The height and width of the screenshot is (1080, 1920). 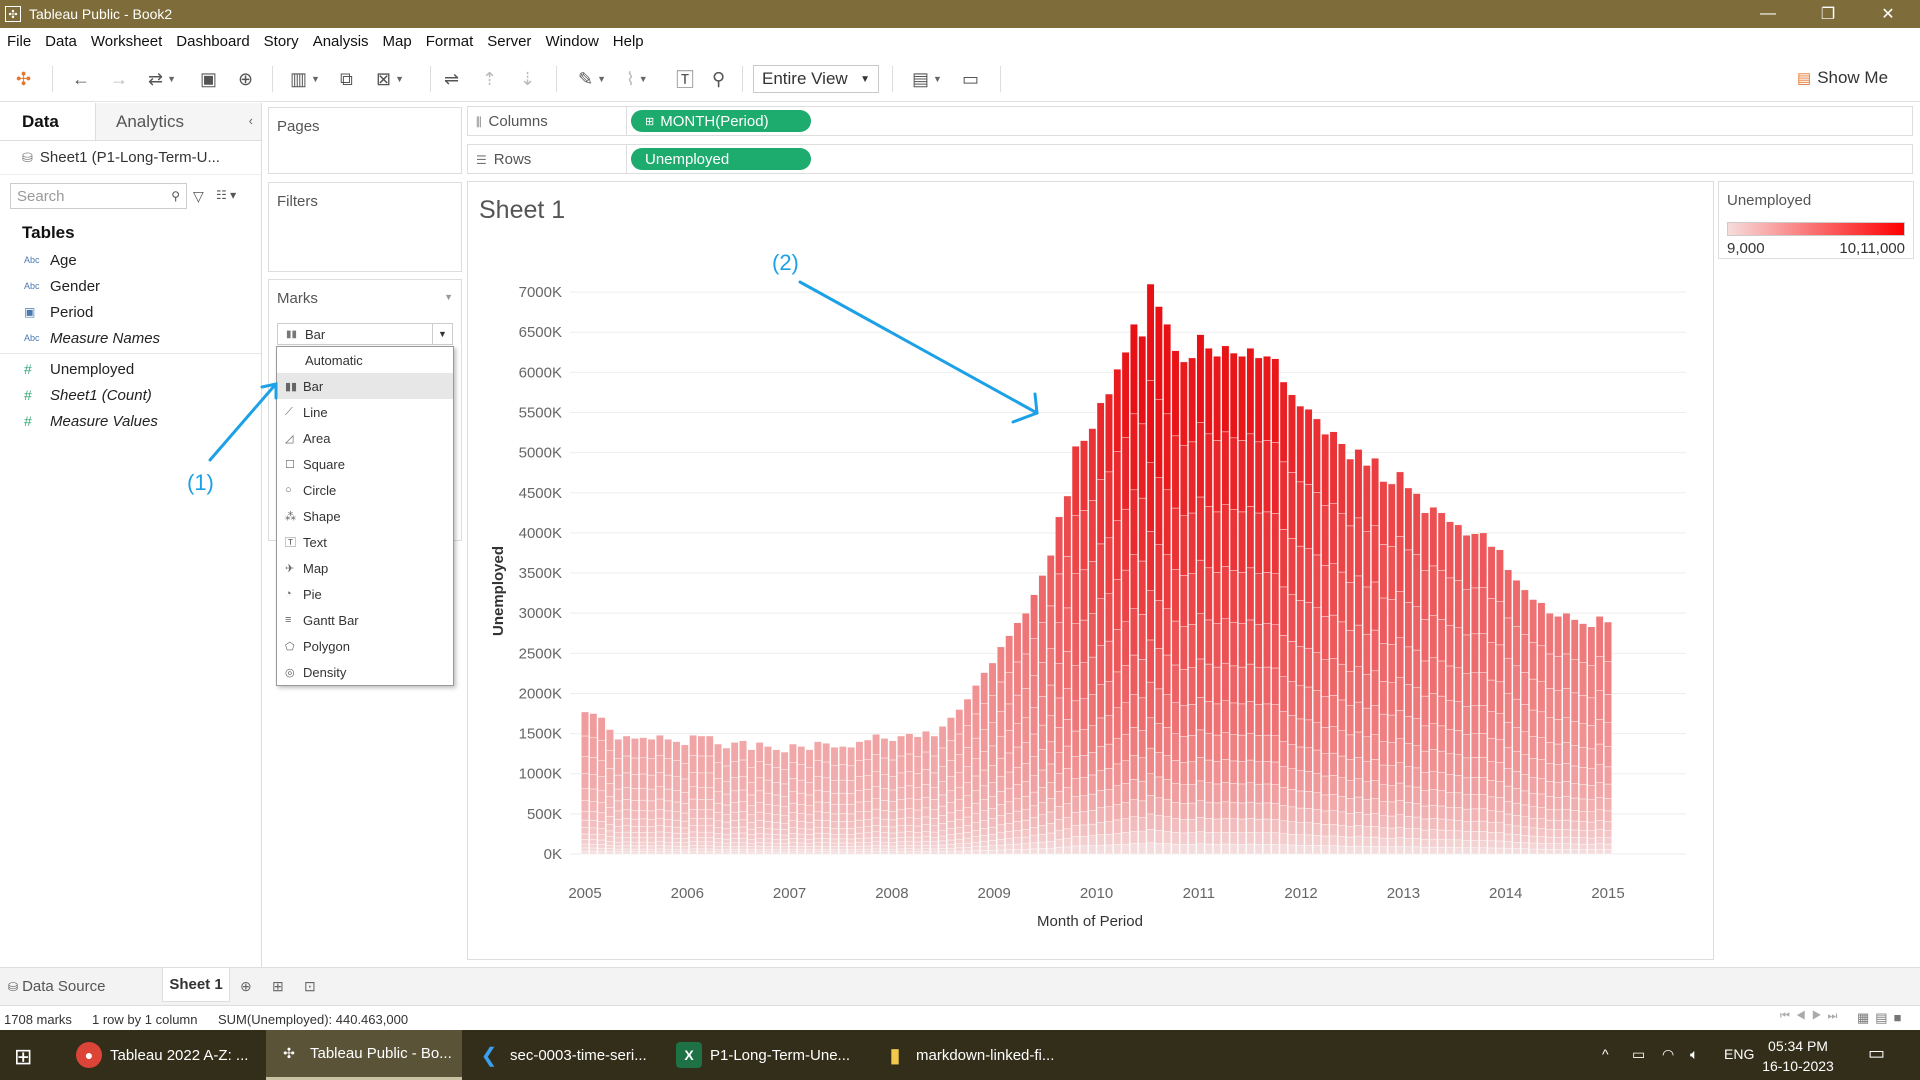 What do you see at coordinates (50, 260) in the screenshot?
I see `field-age: Abc Age` at bounding box center [50, 260].